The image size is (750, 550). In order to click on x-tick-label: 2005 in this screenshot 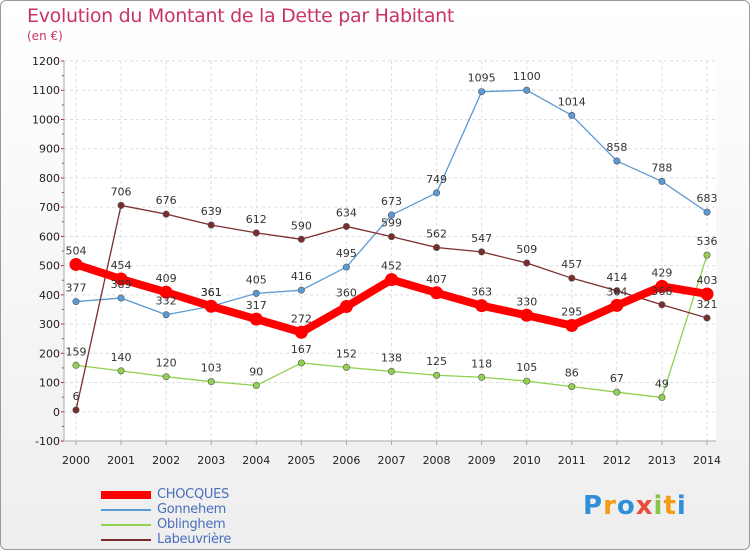, I will do `click(301, 460)`.